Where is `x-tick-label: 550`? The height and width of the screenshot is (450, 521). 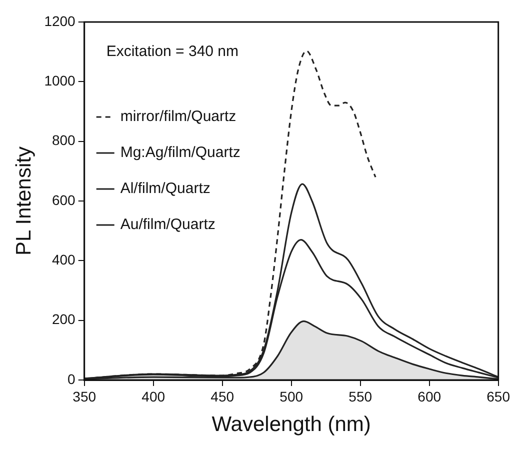
x-tick-label: 550 is located at coordinates (360, 396).